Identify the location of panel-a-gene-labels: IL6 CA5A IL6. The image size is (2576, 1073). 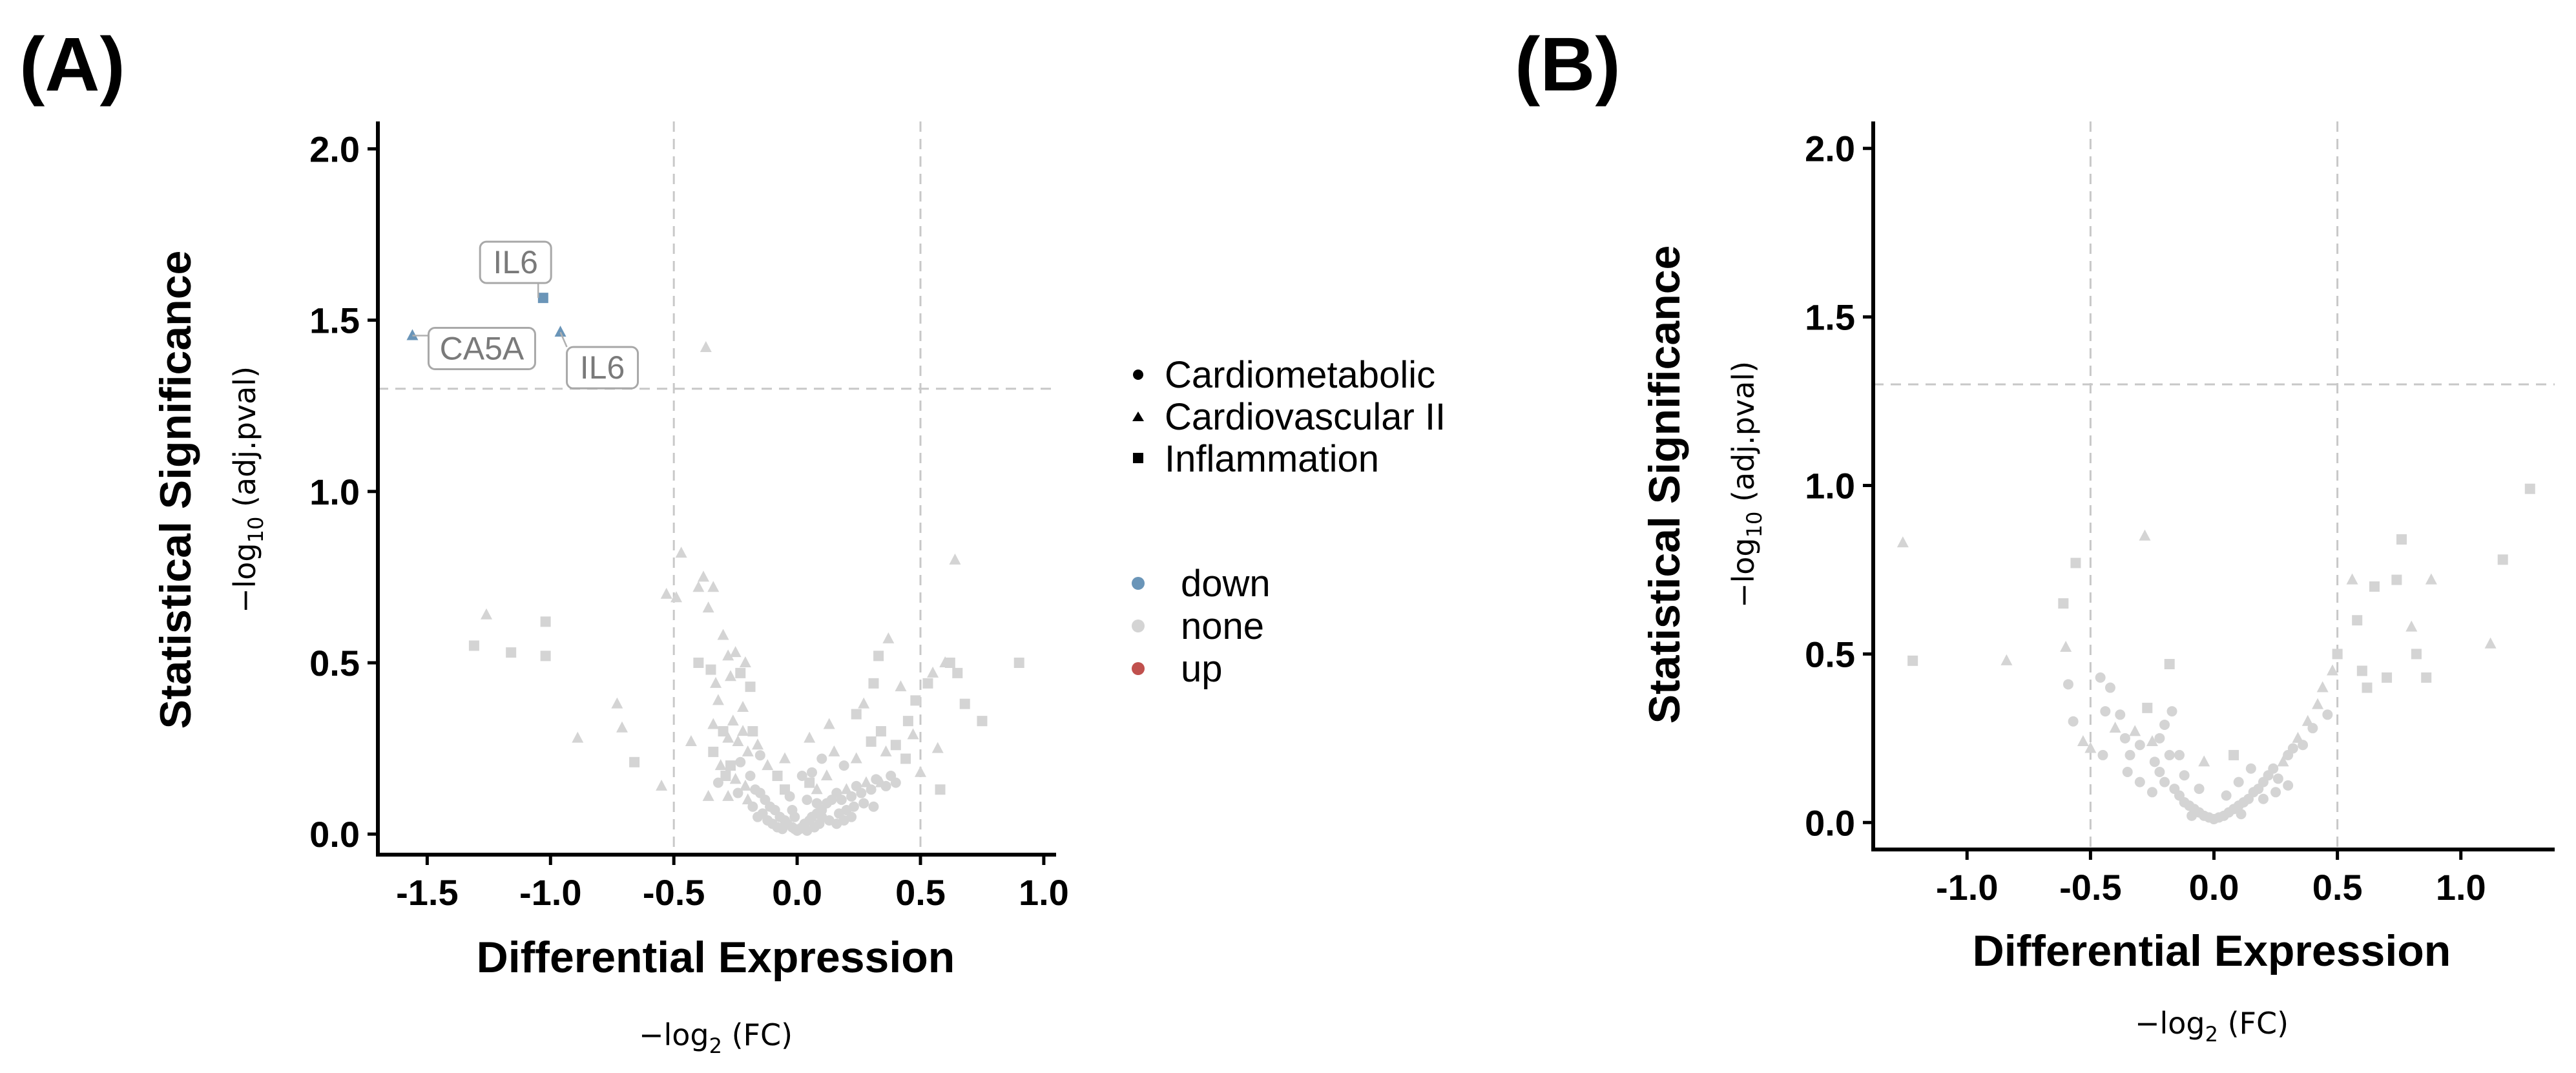
(525, 315).